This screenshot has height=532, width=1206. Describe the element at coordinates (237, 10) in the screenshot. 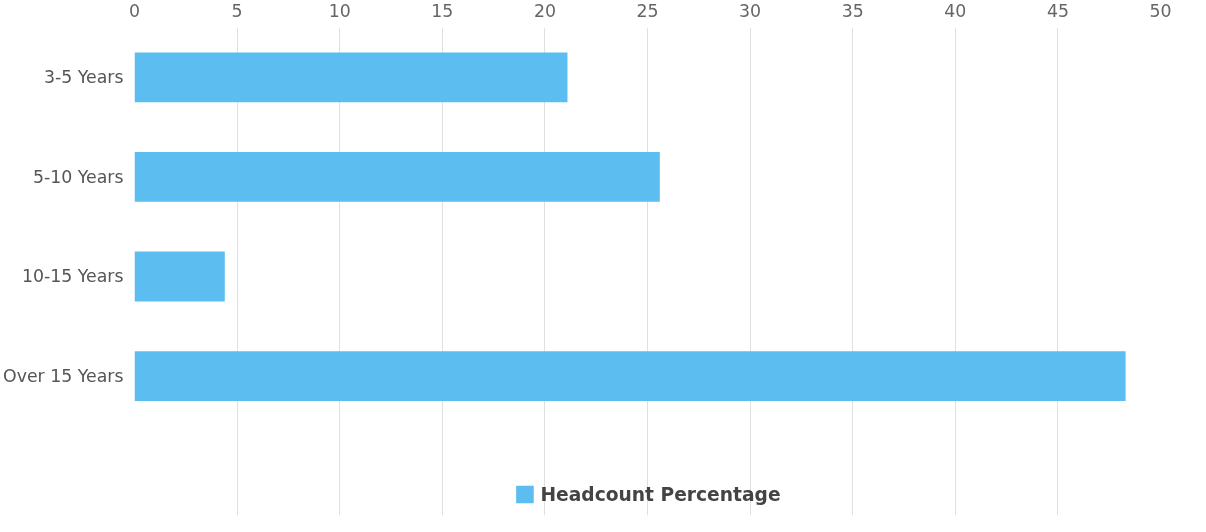

I see `x-tick-label: 5` at that location.